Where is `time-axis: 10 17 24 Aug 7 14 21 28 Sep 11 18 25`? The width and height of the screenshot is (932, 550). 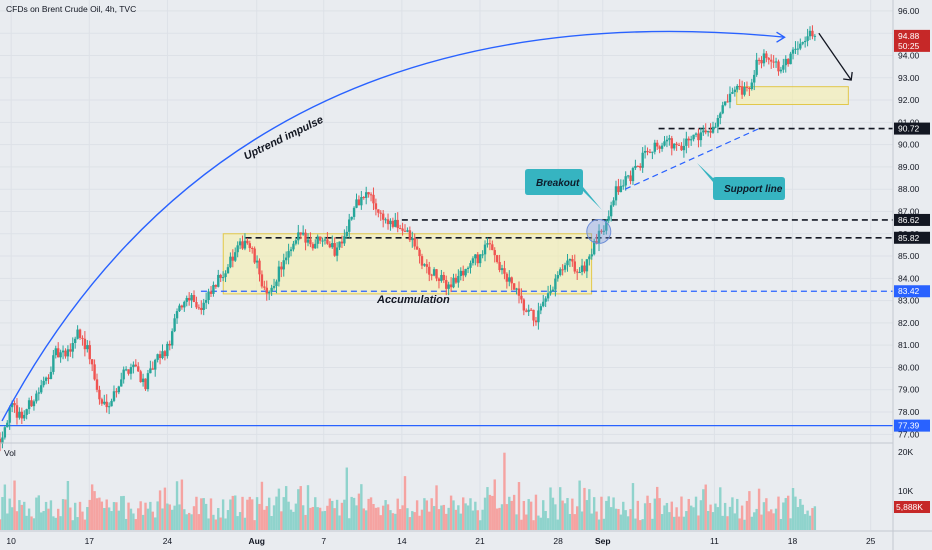
time-axis: 10 17 24 Aug 7 14 21 28 Sep 11 18 25 is located at coordinates (440, 541).